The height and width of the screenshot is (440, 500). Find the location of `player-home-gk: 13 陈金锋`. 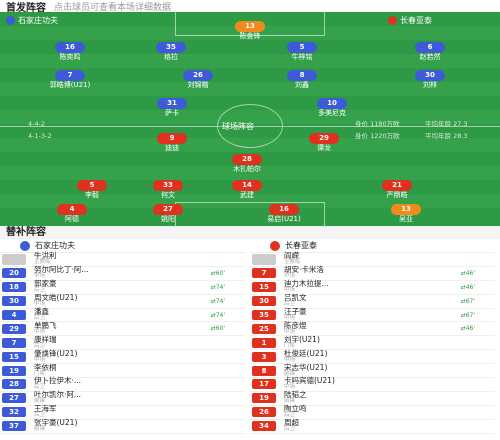

player-home-gk: 13 陈金锋 is located at coordinates (250, 31).